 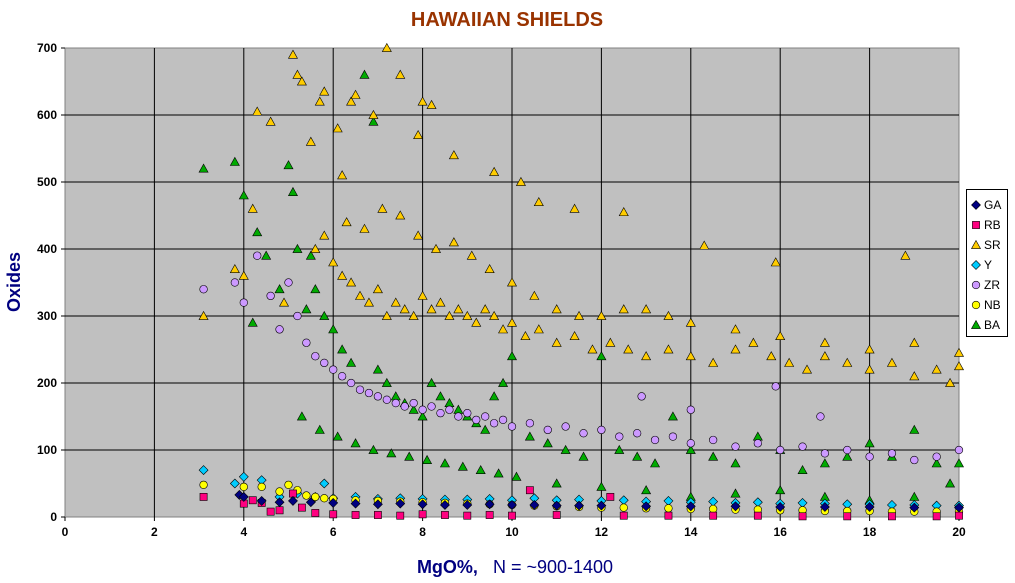 What do you see at coordinates (602, 532) in the screenshot?
I see `x-tick-label: 12` at bounding box center [602, 532].